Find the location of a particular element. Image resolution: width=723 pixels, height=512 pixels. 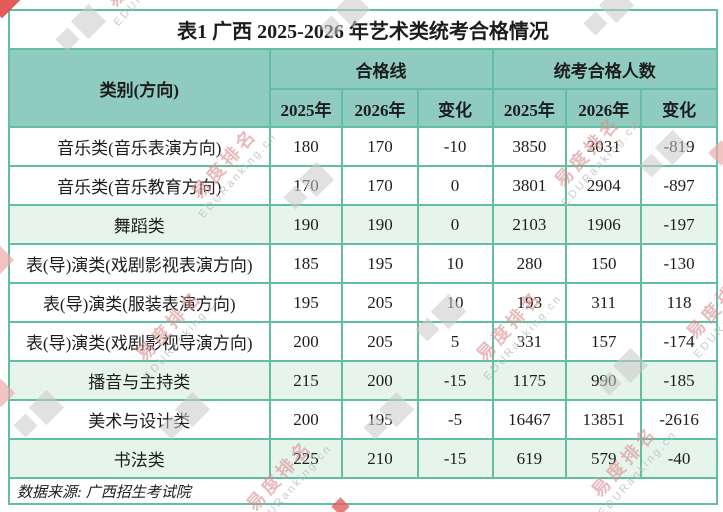

value-cell: -40 is located at coordinates (679, 458).